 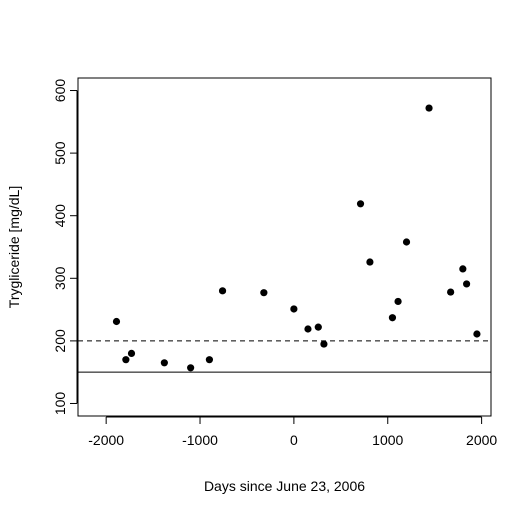 I want to click on y-tick-label: 100, so click(x=60, y=404).